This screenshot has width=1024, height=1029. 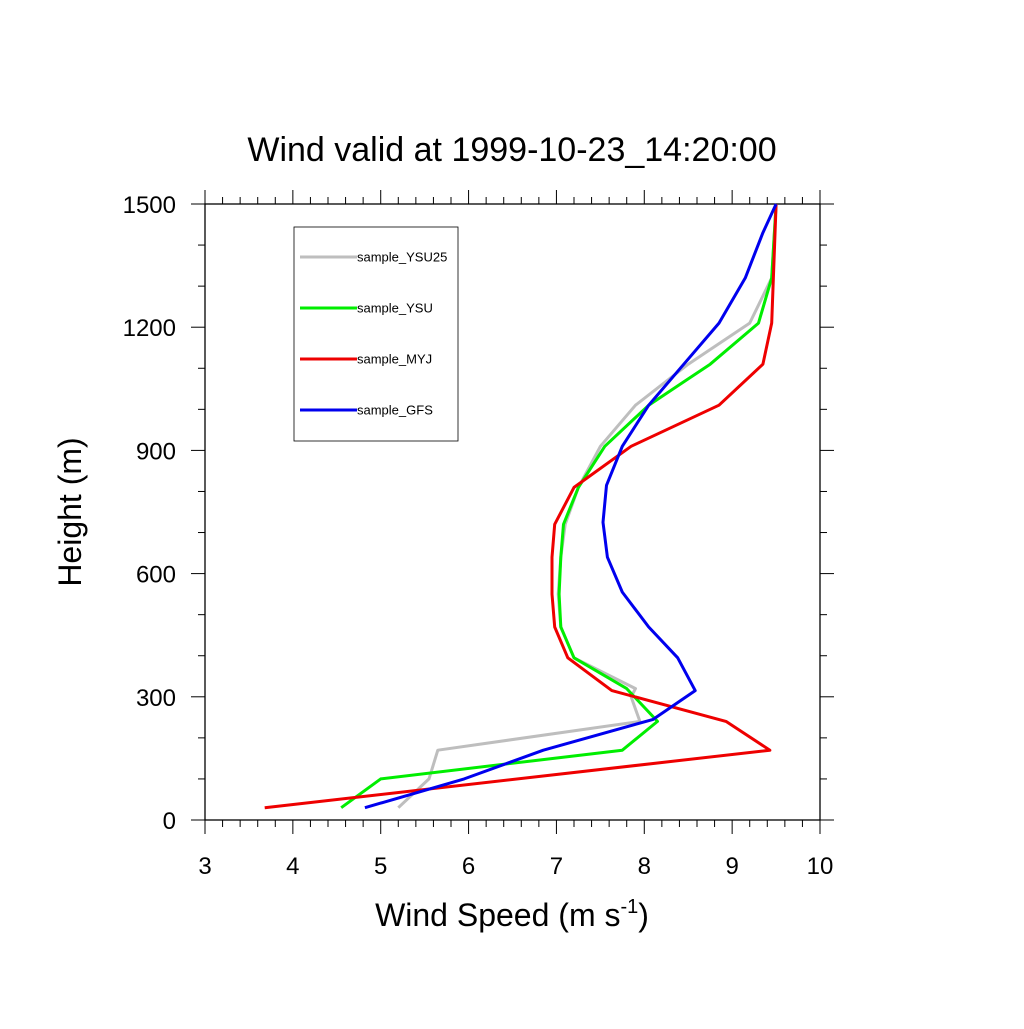 What do you see at coordinates (156, 698) in the screenshot?
I see `y-tick-label: 300` at bounding box center [156, 698].